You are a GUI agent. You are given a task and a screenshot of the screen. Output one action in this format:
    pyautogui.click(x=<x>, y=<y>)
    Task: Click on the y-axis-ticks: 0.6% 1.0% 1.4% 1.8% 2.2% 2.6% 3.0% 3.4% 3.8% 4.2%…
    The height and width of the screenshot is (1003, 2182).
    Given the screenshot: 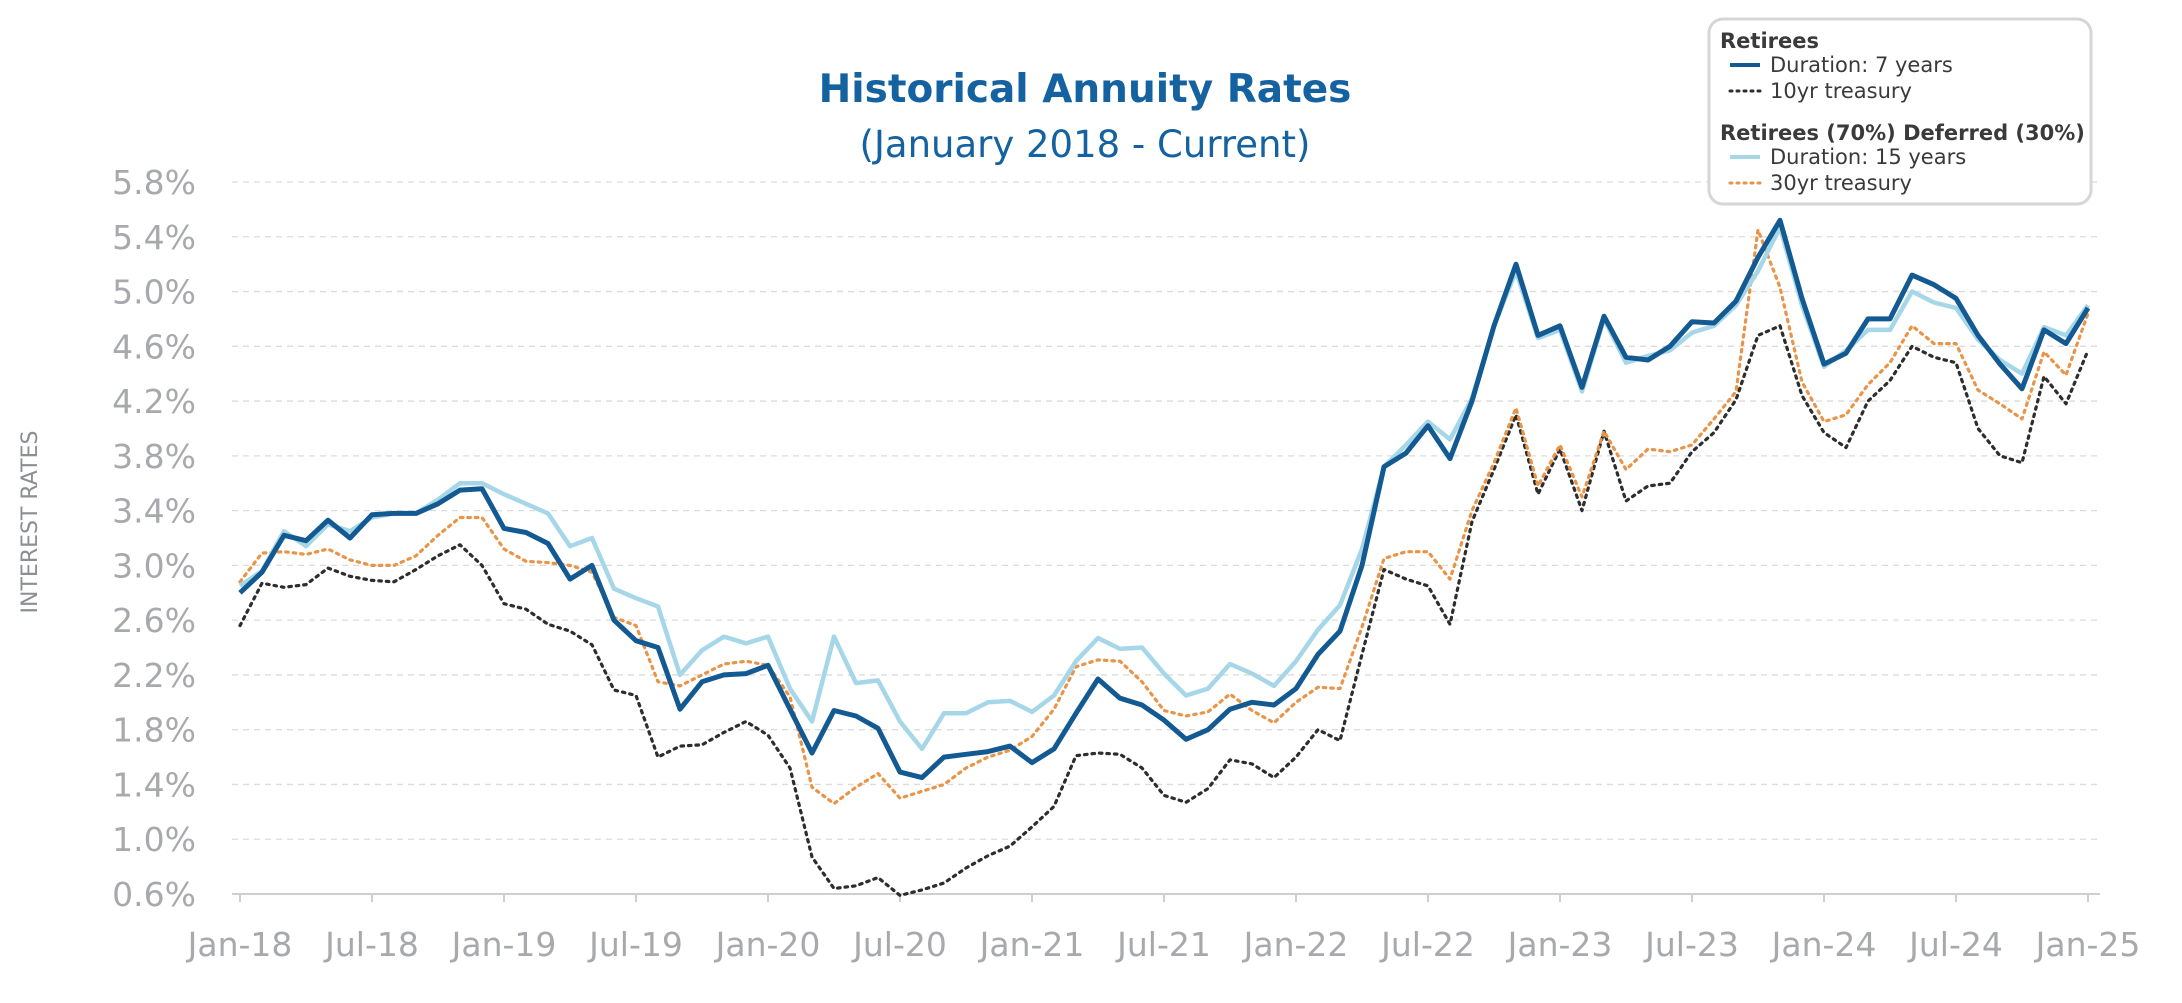 What is the action you would take?
    pyautogui.click(x=154, y=538)
    